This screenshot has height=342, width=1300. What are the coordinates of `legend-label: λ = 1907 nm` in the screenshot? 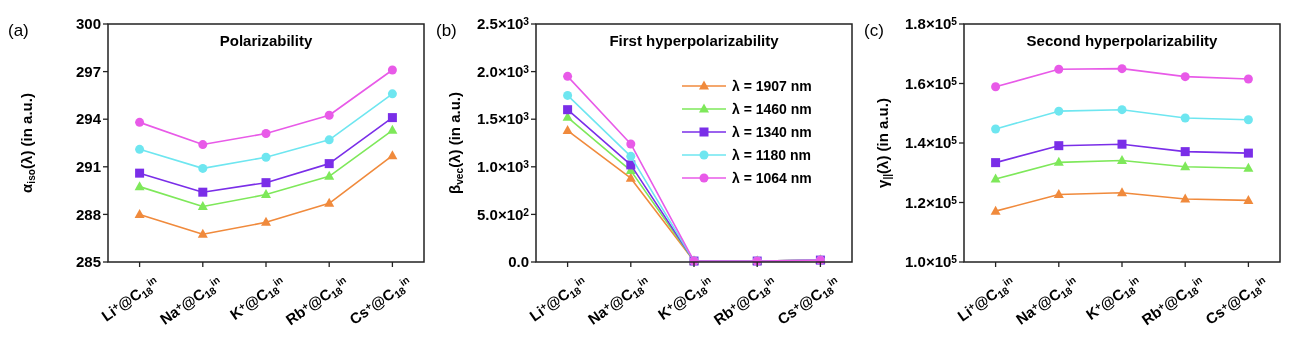 It's located at (772, 85).